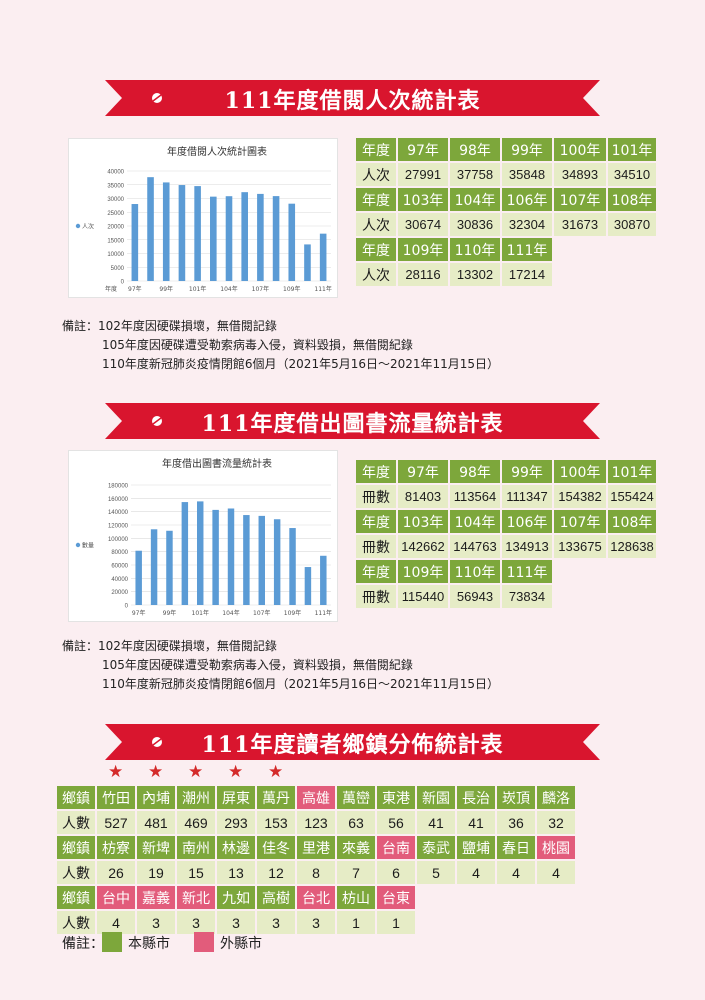  What do you see at coordinates (118, 269) in the screenshot?
I see `y-tick-label: 5000` at bounding box center [118, 269].